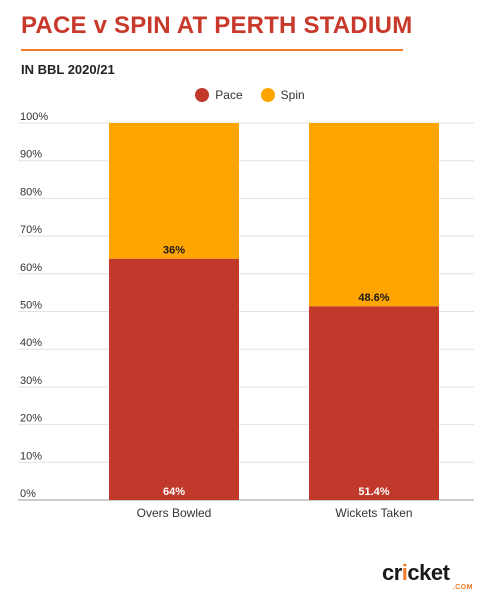  What do you see at coordinates (202, 95) in the screenshot?
I see `legend-swatch-pace` at bounding box center [202, 95].